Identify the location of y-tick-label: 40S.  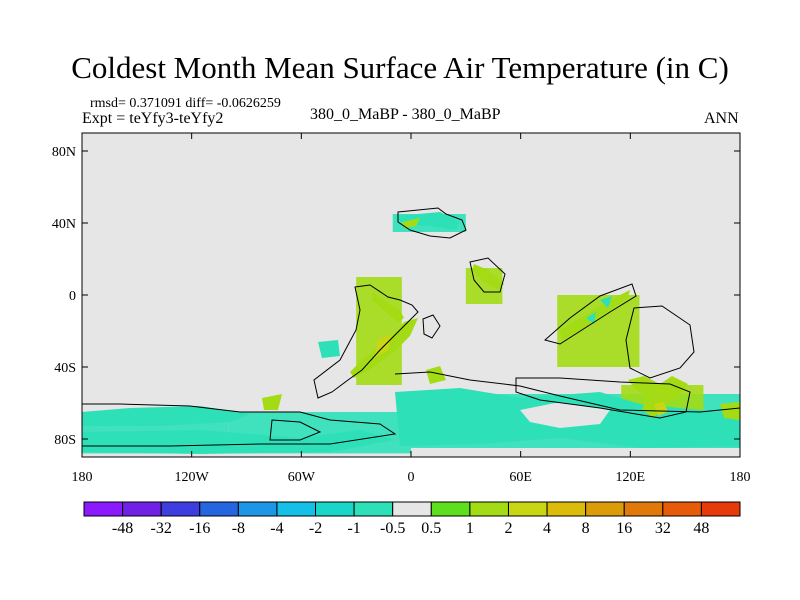
(65, 368).